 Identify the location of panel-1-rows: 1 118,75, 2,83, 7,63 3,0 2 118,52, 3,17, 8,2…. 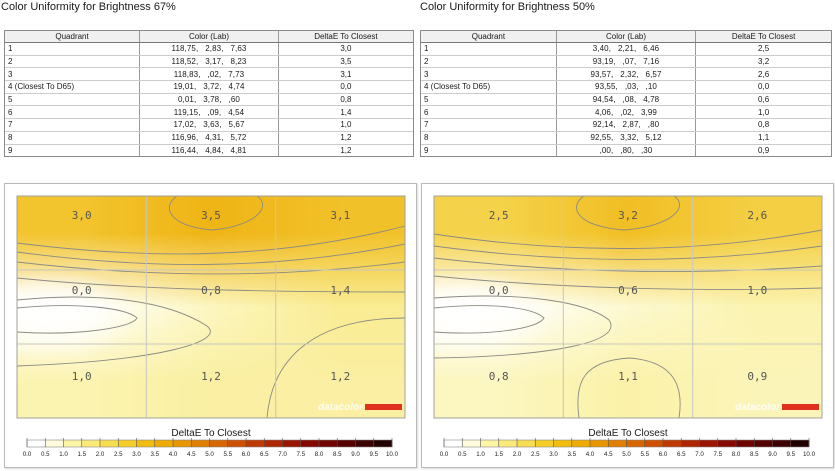
(209, 99).